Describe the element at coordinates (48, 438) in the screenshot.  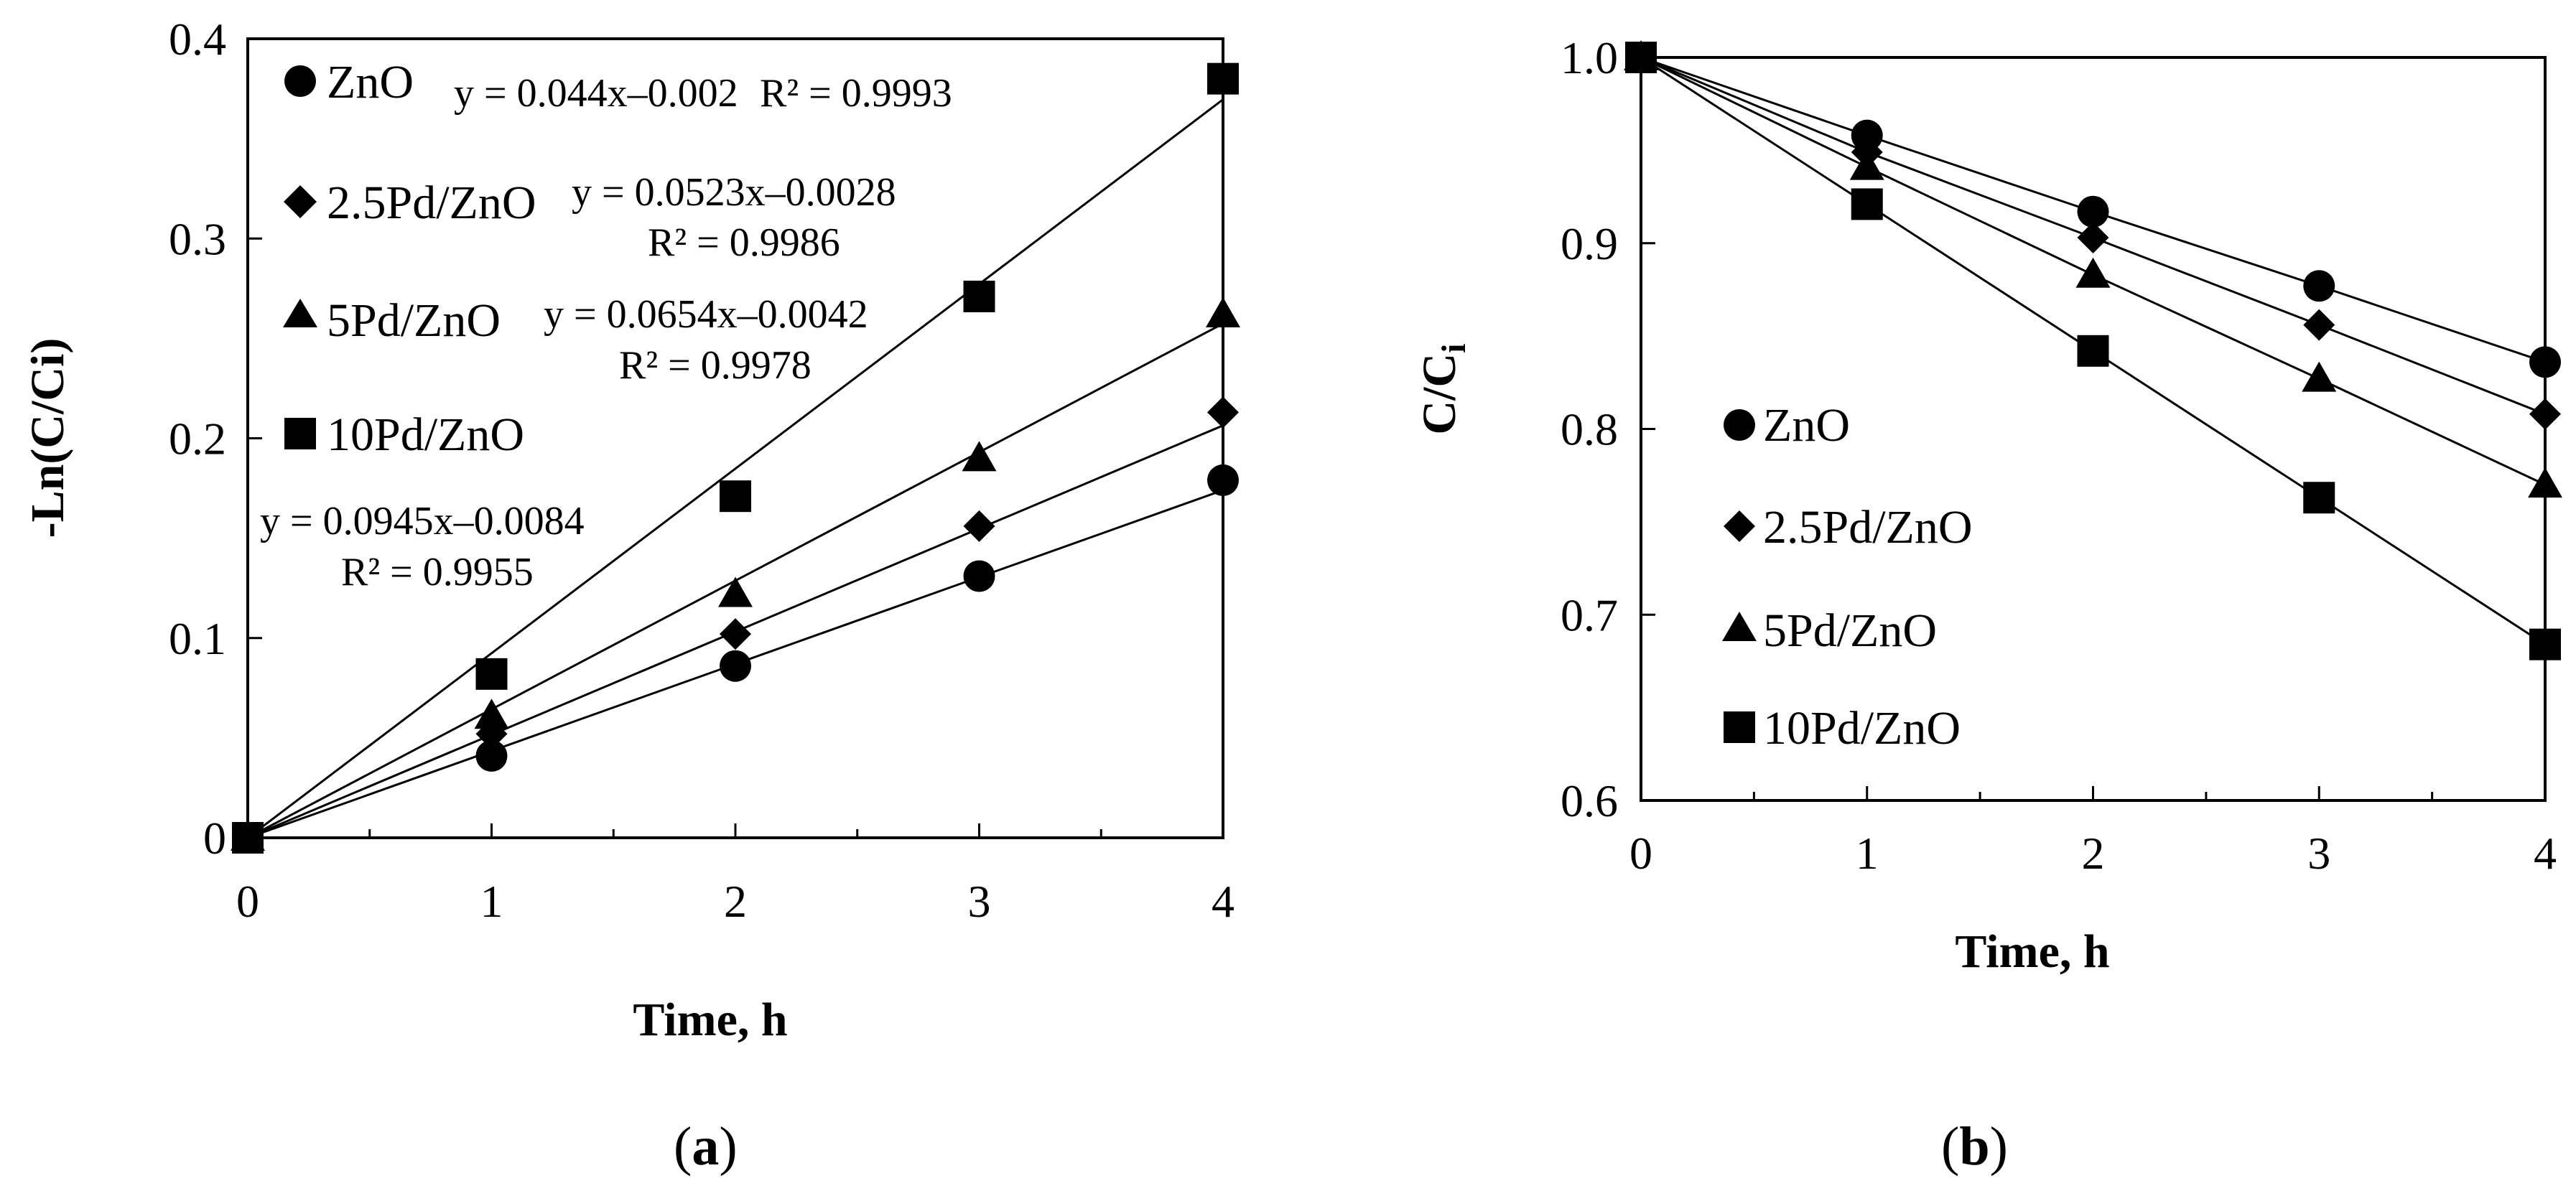
I see `panel-a-y-axis-title: -Ln(C/Ci)` at that location.